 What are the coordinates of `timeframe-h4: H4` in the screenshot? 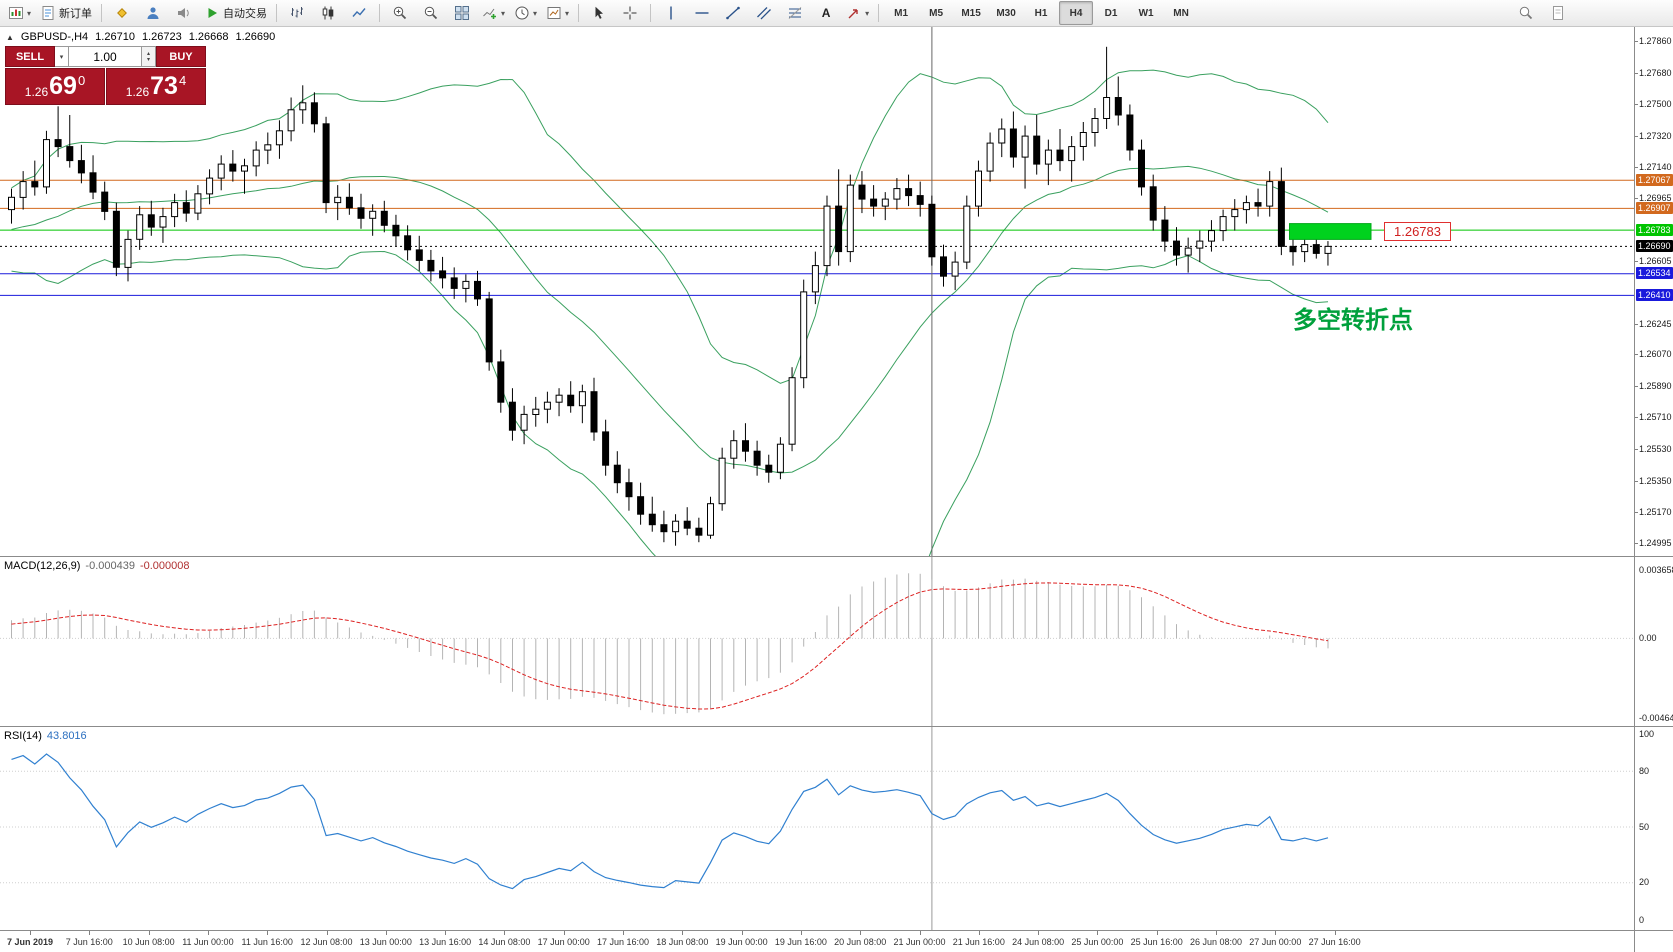 It's located at (1076, 13).